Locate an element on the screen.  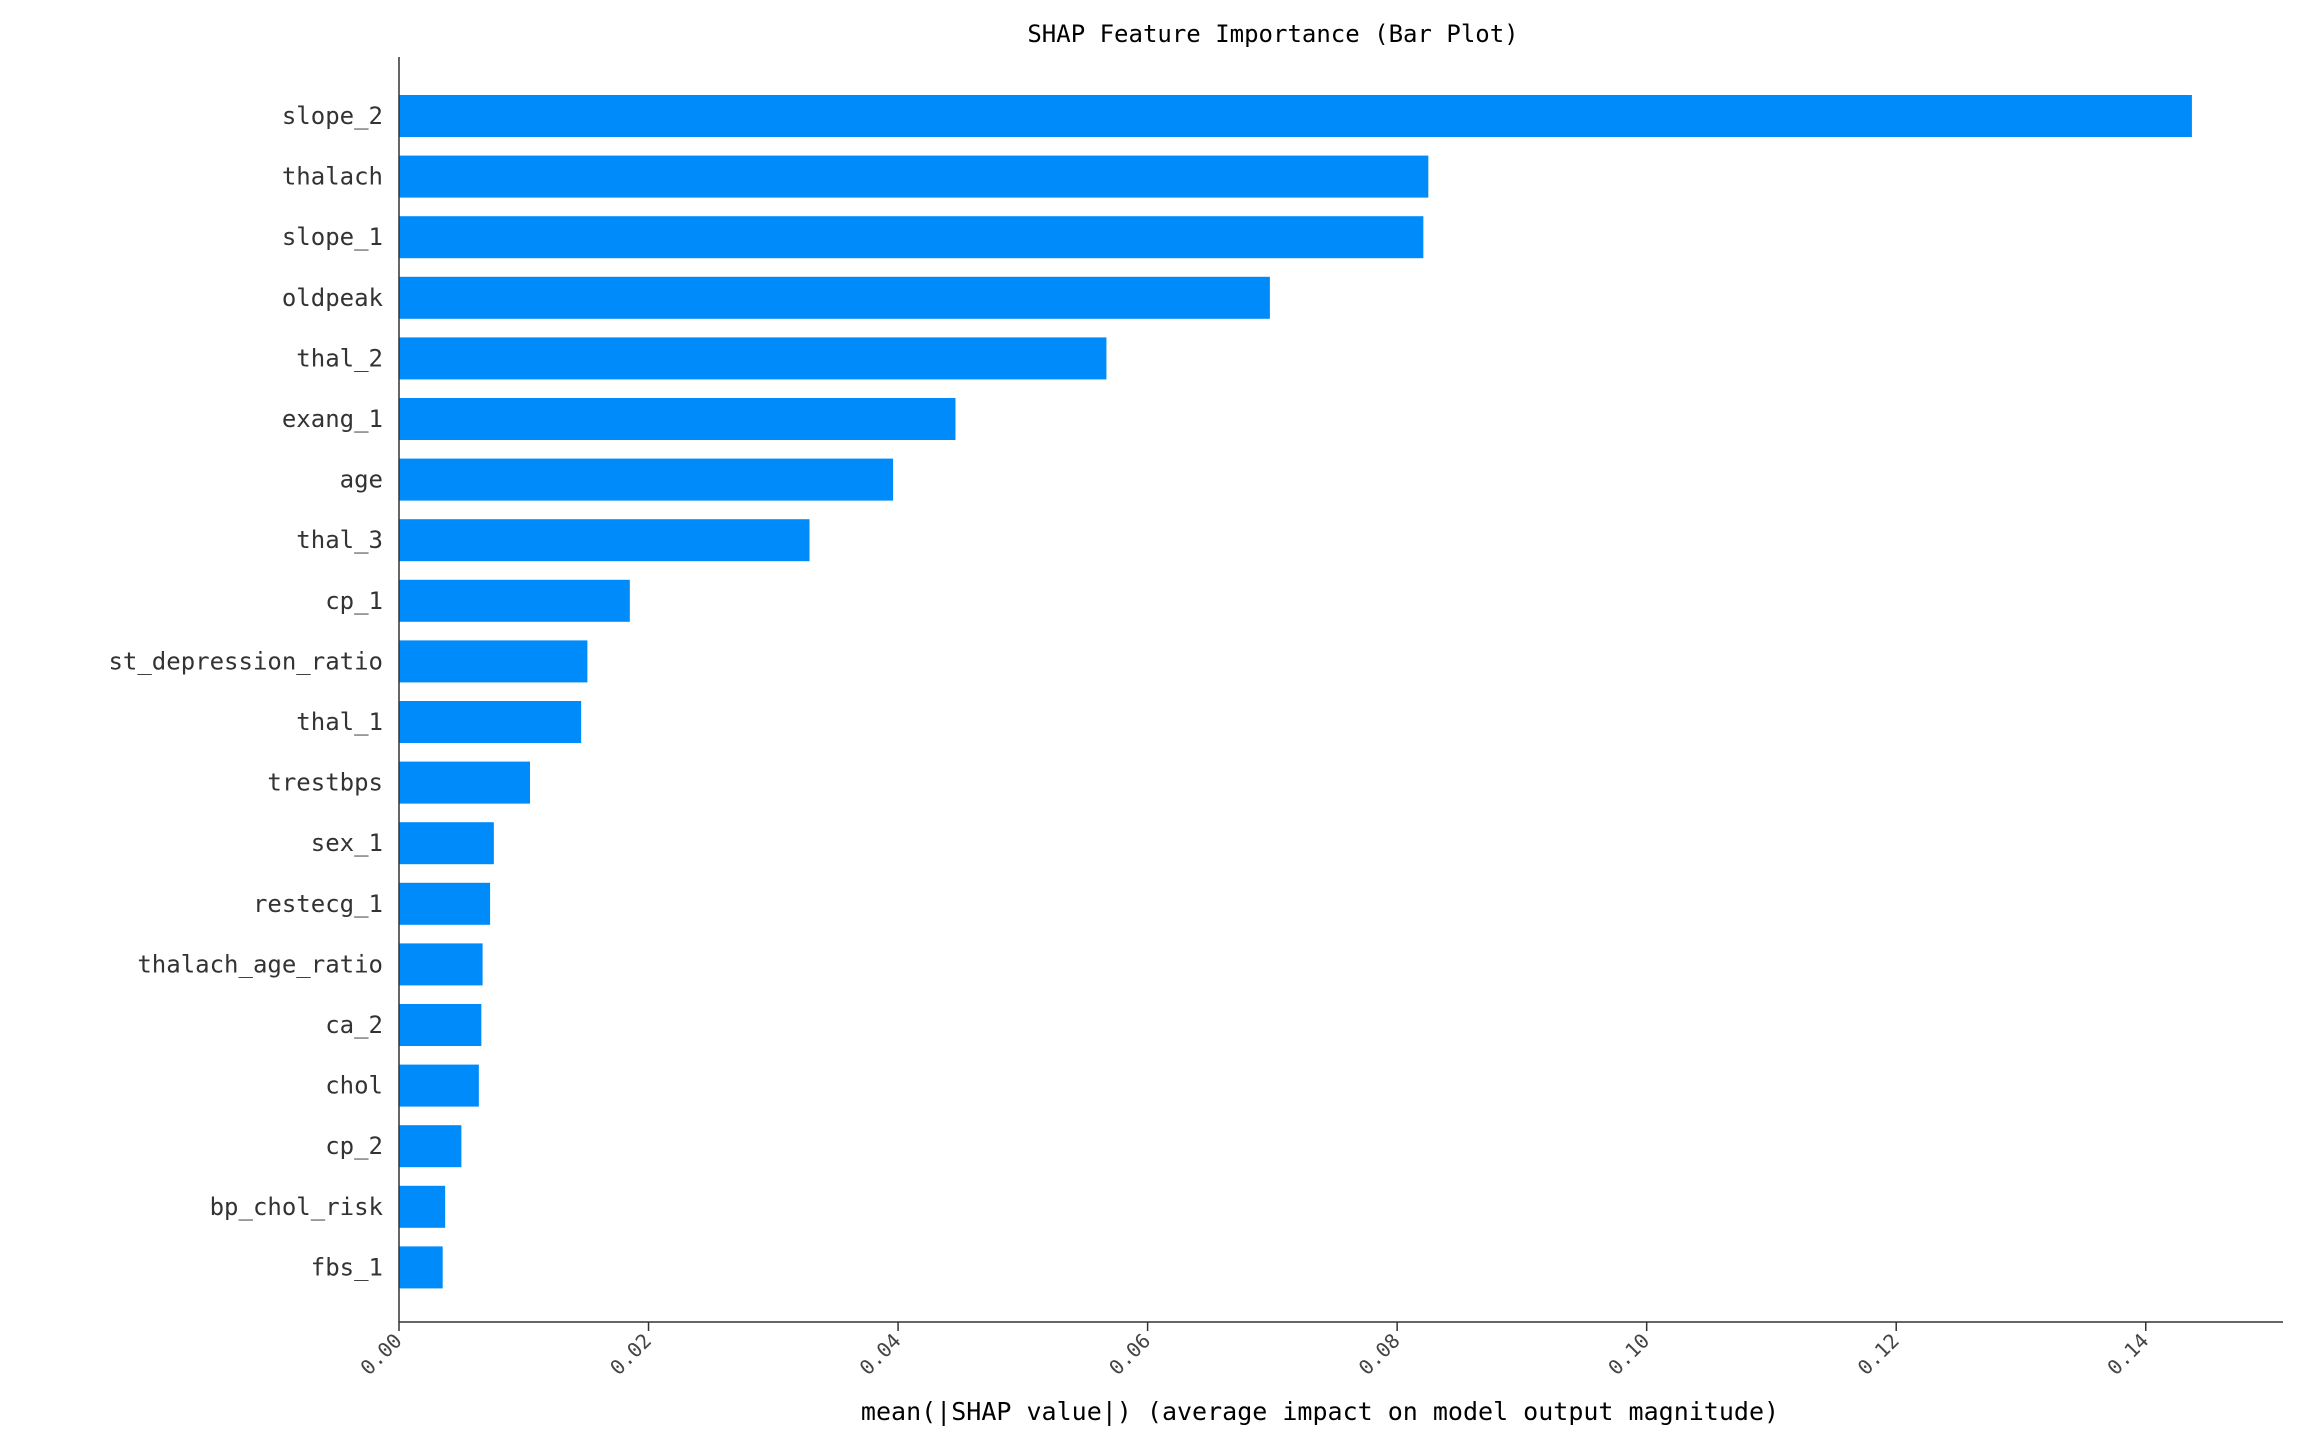
bar-bp-chol-risk is located at coordinates (422, 1206).